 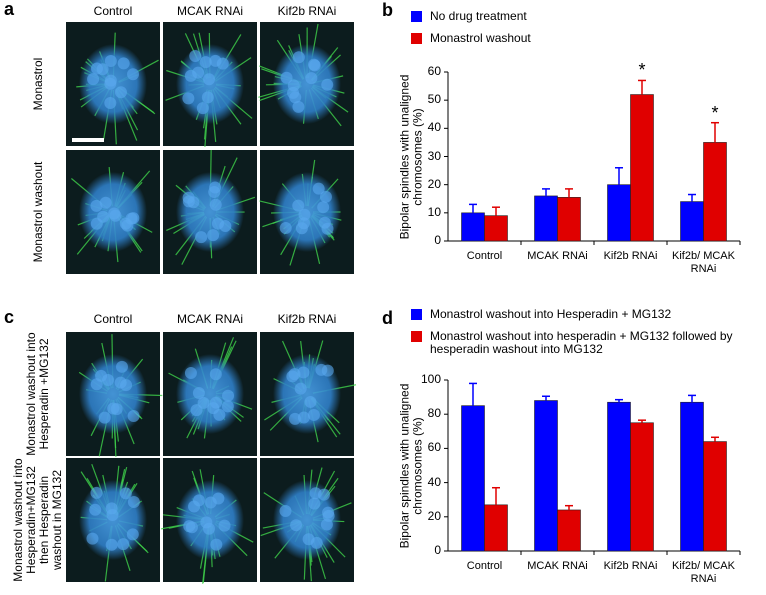 I want to click on x-tick-label: Control, so click(x=484, y=256).